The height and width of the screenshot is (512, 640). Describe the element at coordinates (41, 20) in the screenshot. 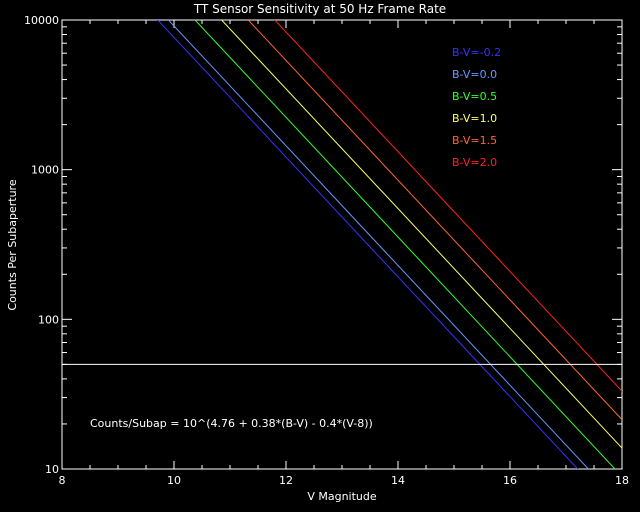

I see `y-tick-label: 10000` at that location.